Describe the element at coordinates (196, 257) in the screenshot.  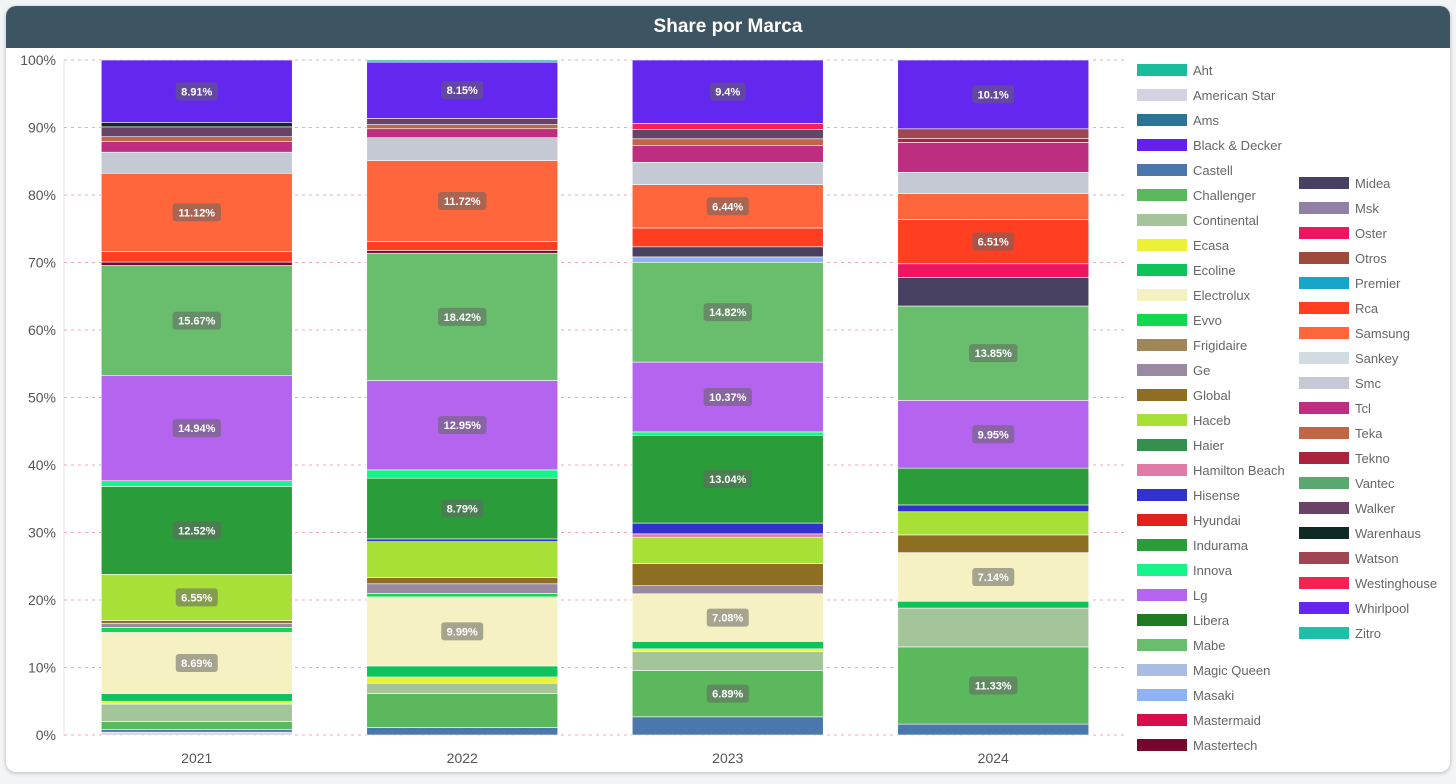
I see `bar-segment-2021-rca` at that location.